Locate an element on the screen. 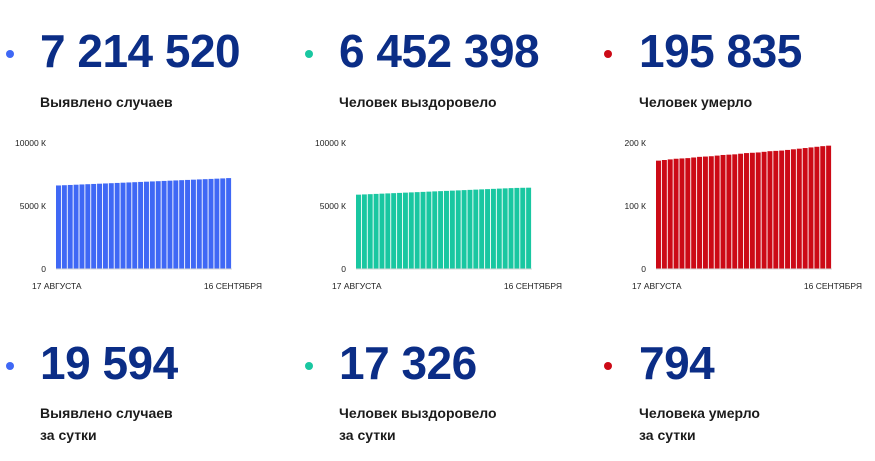  daily-recovered-value: 17 326 is located at coordinates (408, 363).